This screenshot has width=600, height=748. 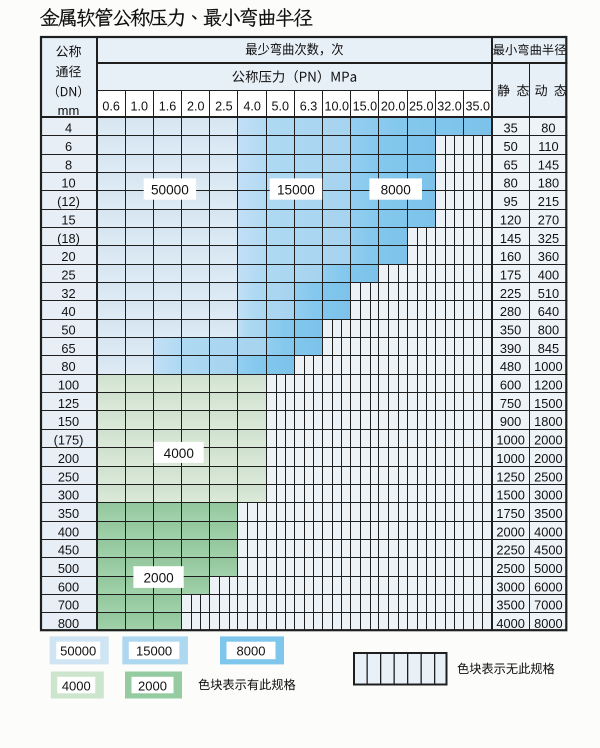 What do you see at coordinates (548, 568) in the screenshot?
I see `svg-text: 5000` at bounding box center [548, 568].